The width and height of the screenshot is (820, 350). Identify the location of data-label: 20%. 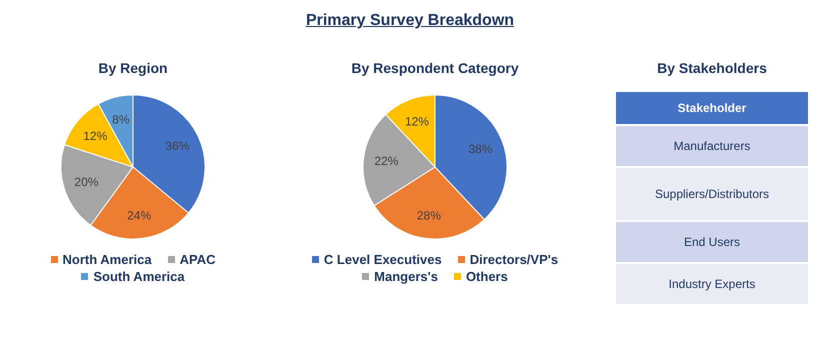
(86, 182).